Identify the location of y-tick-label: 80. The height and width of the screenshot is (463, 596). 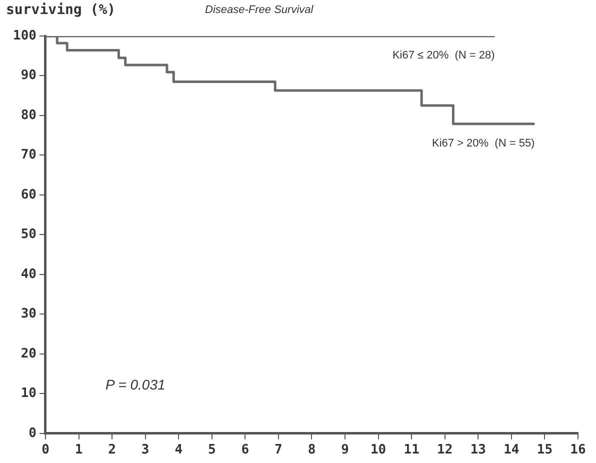
(28, 115).